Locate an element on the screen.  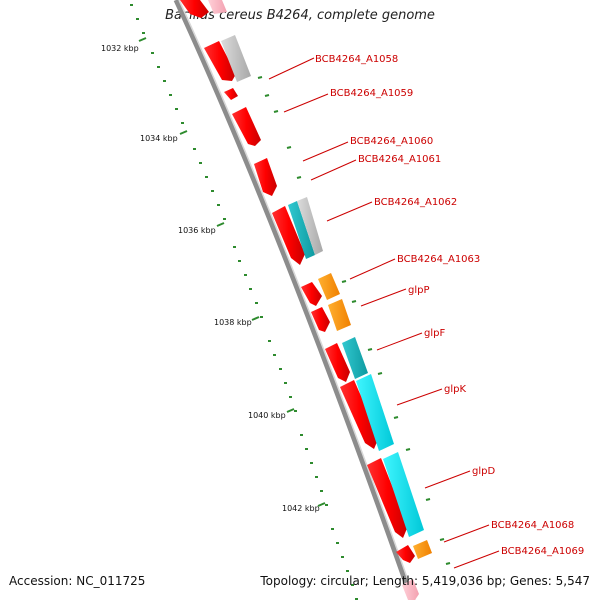
gene-arrow-glpK is located at coordinates (359, 414).